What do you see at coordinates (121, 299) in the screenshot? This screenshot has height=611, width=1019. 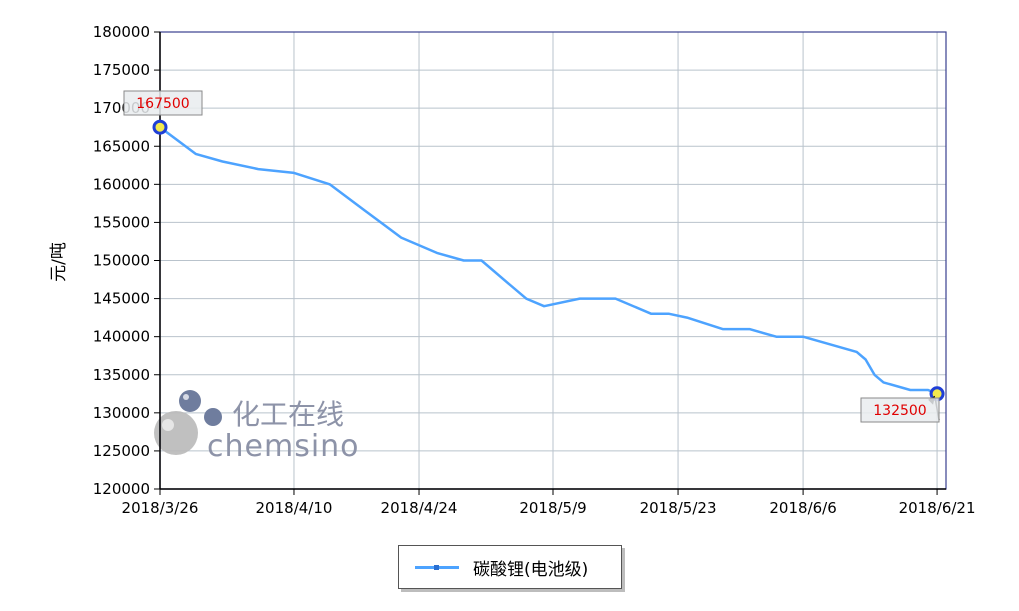 I see `y-tick-label: 145000` at bounding box center [121, 299].